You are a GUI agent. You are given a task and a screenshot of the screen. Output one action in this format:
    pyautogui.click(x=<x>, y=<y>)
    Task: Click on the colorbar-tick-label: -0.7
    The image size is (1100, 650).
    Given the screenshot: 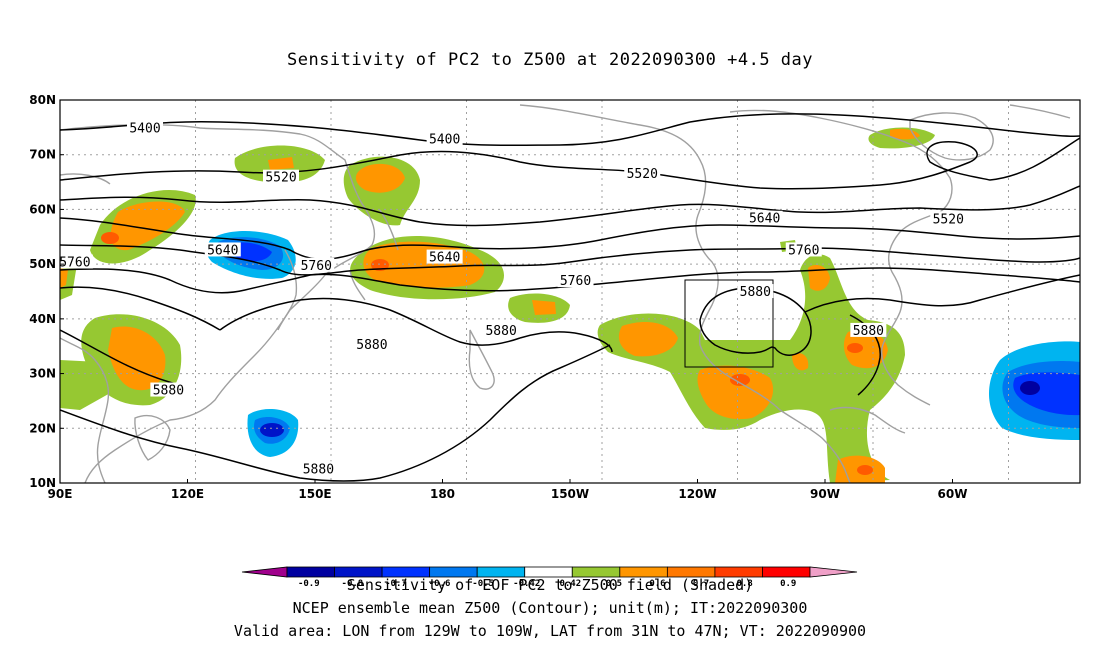 What is the action you would take?
    pyautogui.click(x=396, y=584)
    